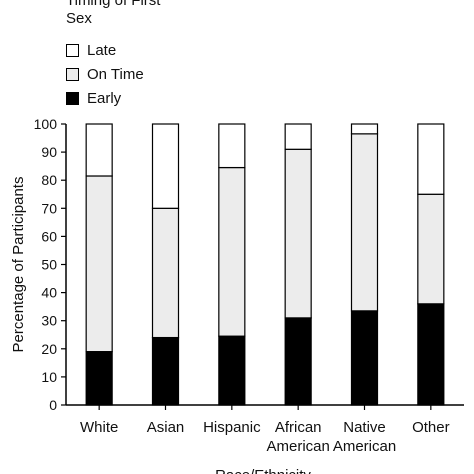  What do you see at coordinates (166, 427) in the screenshot?
I see `x-tick-label: Asian` at bounding box center [166, 427].